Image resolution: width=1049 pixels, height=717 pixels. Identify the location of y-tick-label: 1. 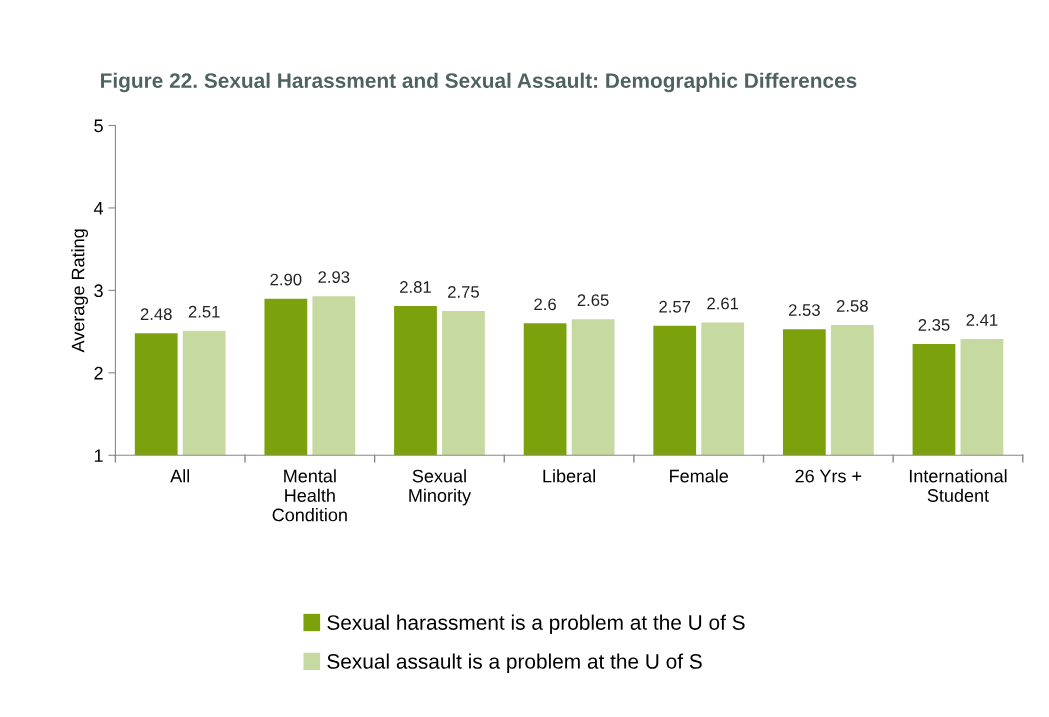
(98, 455).